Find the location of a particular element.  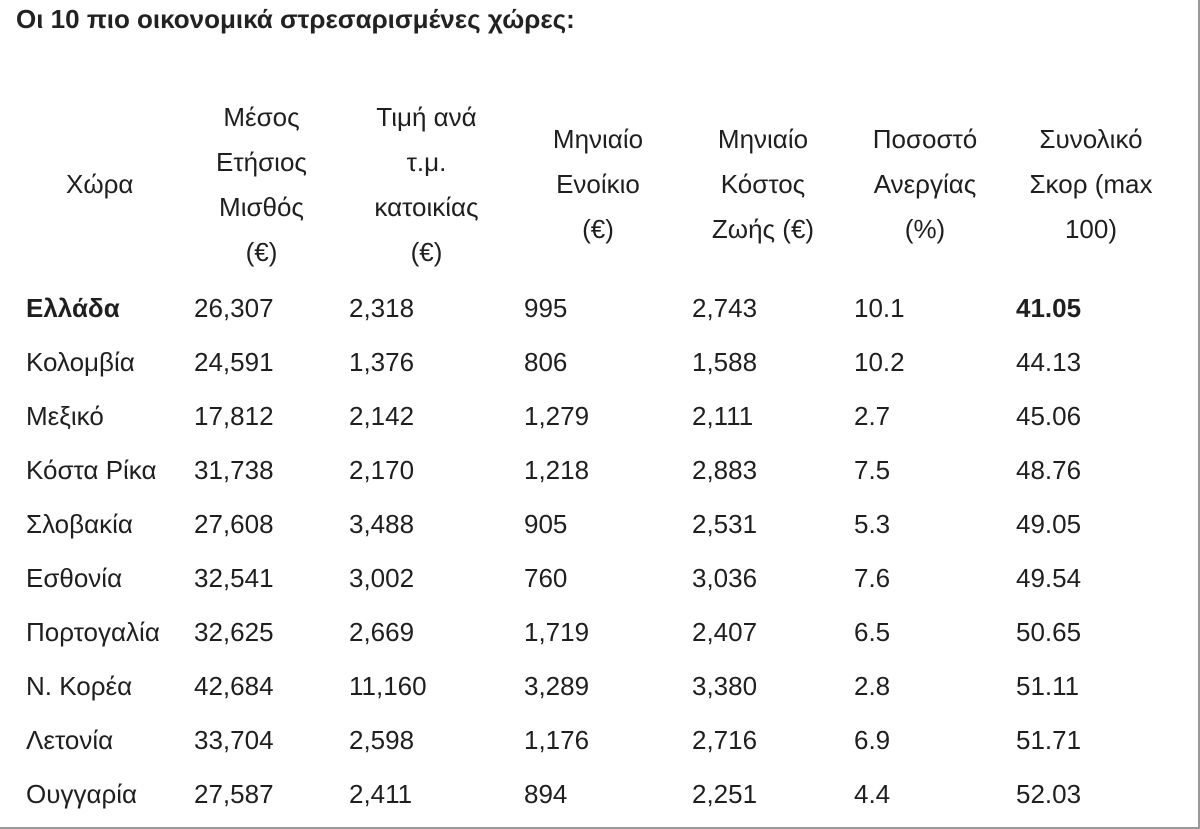

cell-salary: 27,608 is located at coordinates (234, 523).